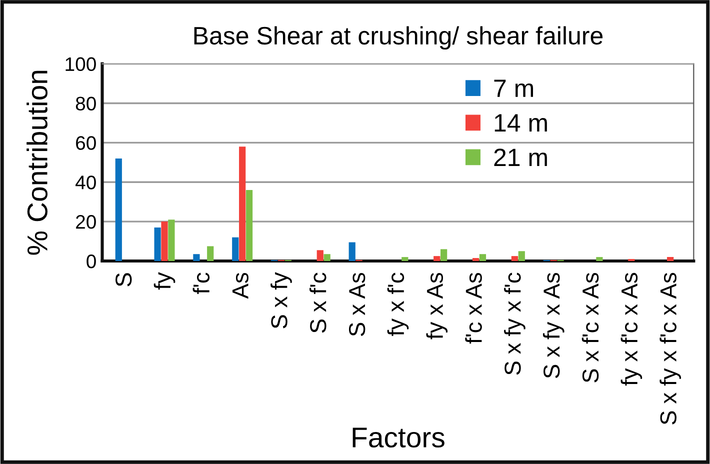 This screenshot has height=464, width=710. Describe the element at coordinates (520, 157) in the screenshot. I see `legend-label: 21 m` at that location.